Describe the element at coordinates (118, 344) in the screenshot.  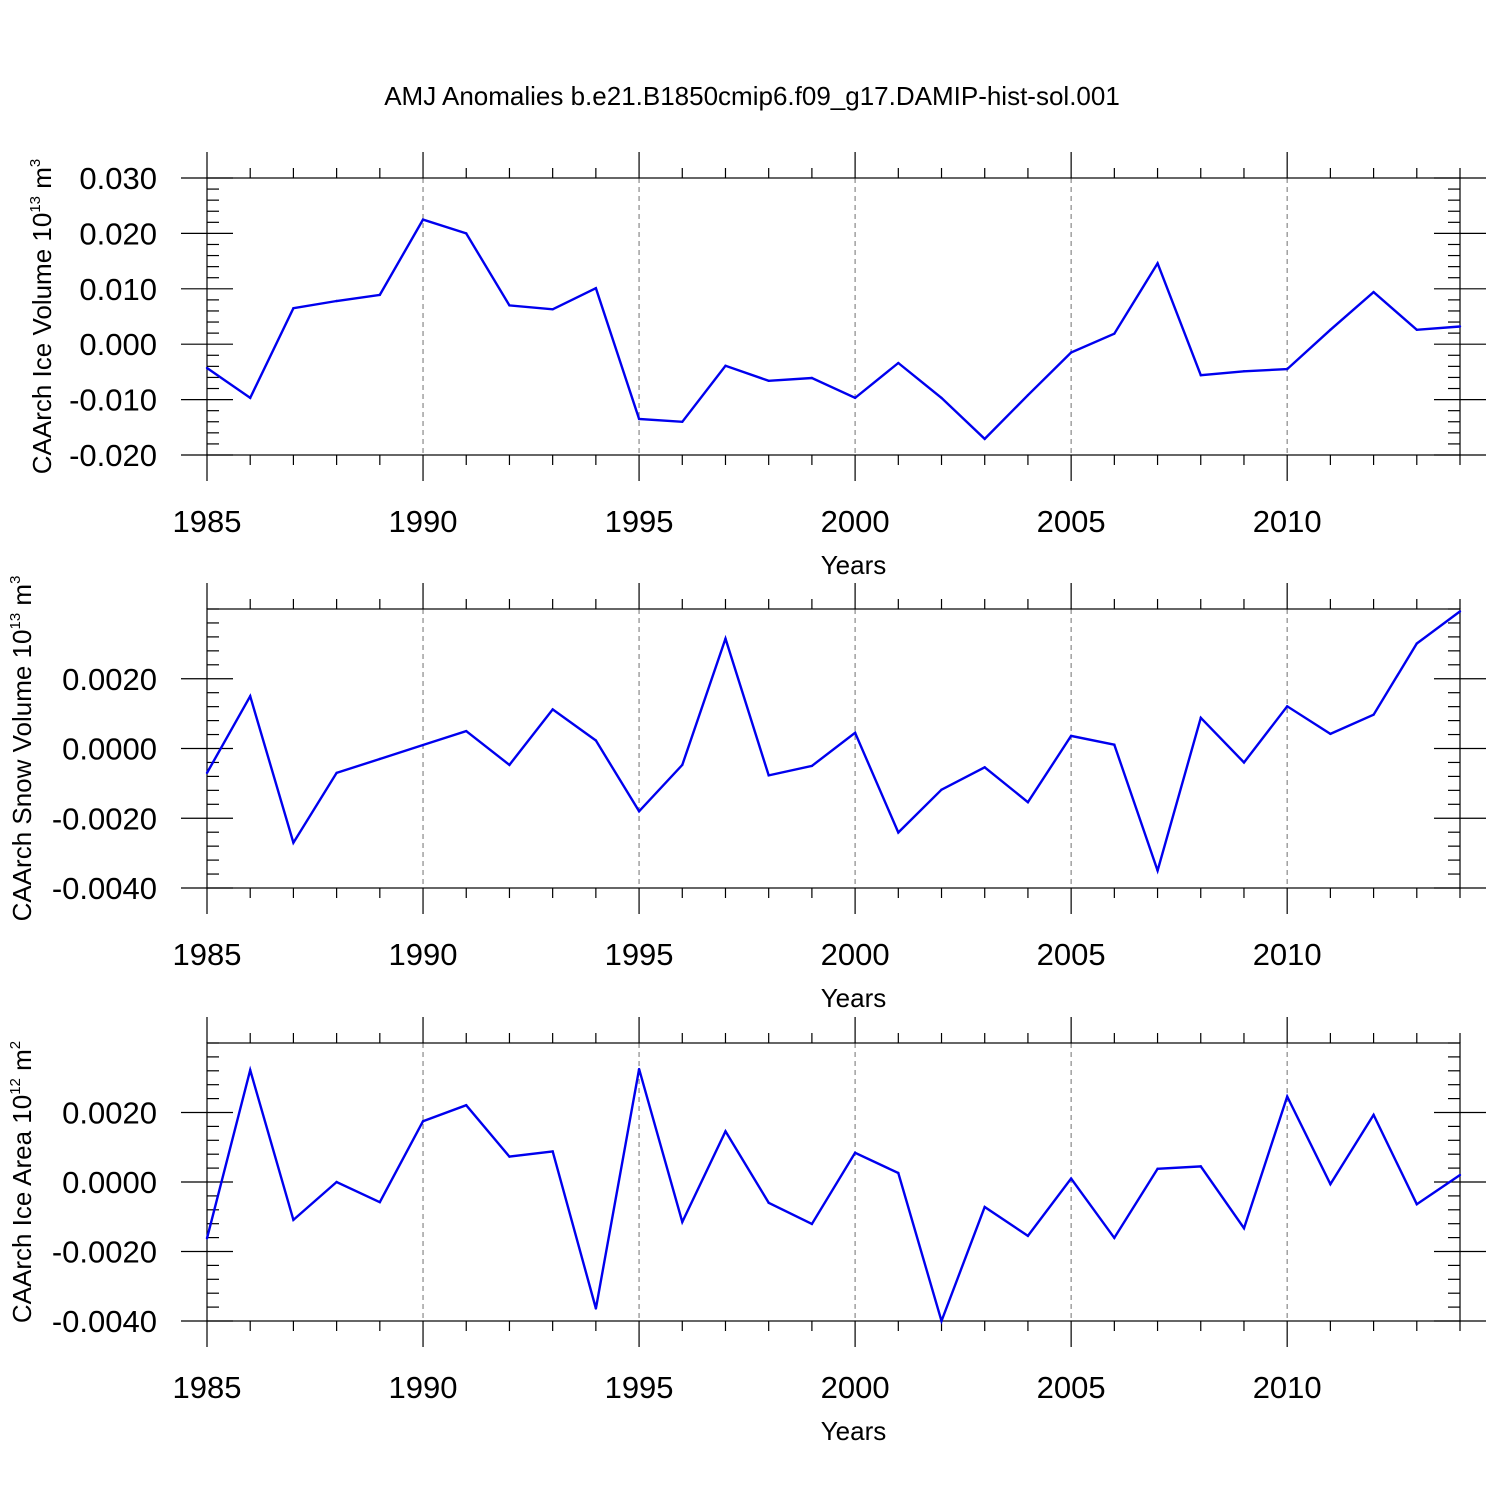
I see `y-tick-label: 0.000` at that location.